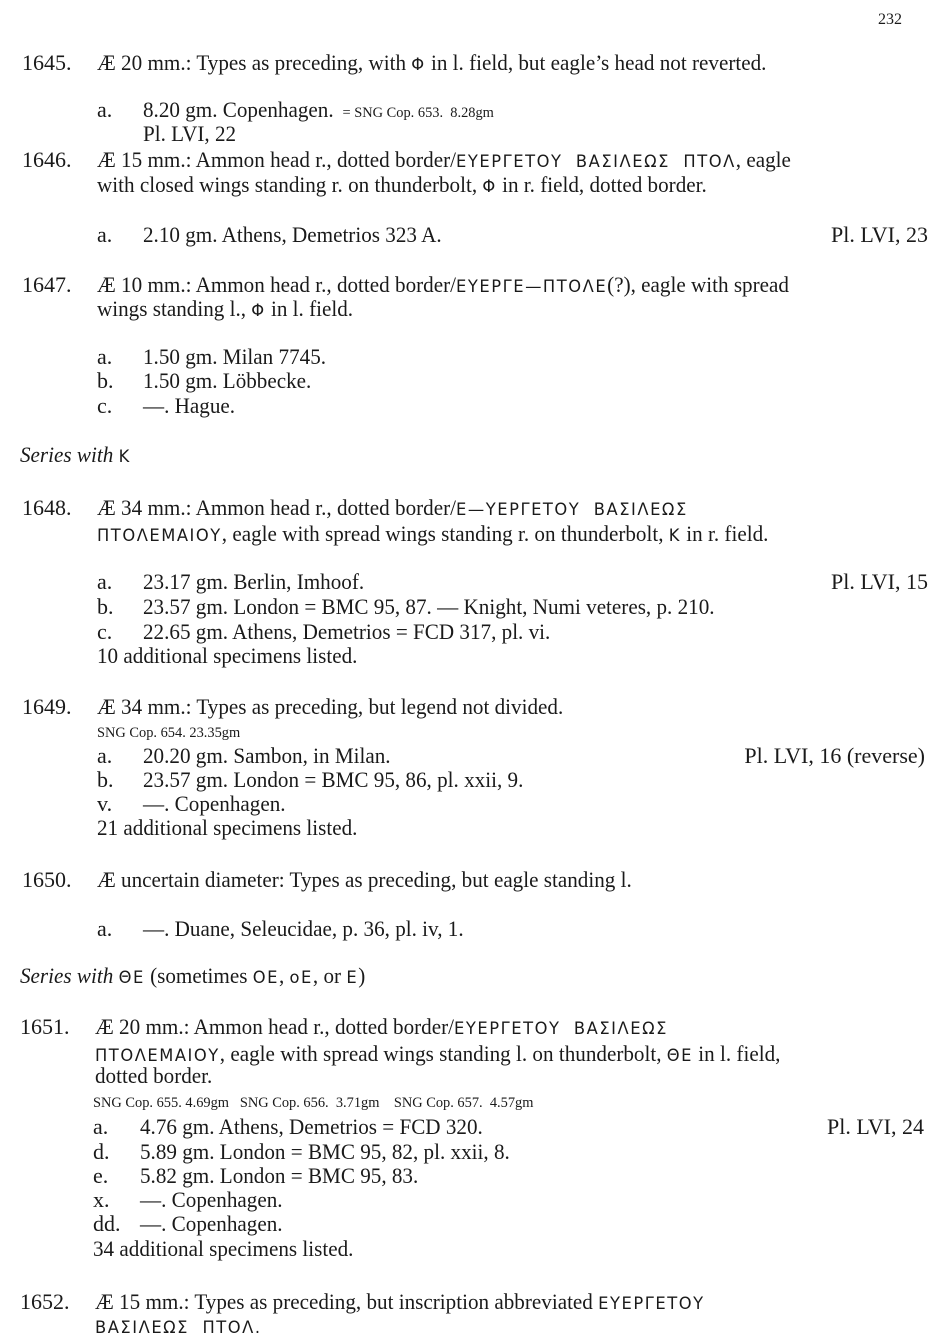  What do you see at coordinates (105, 803) in the screenshot?
I see `specimen-letter: v.` at bounding box center [105, 803].